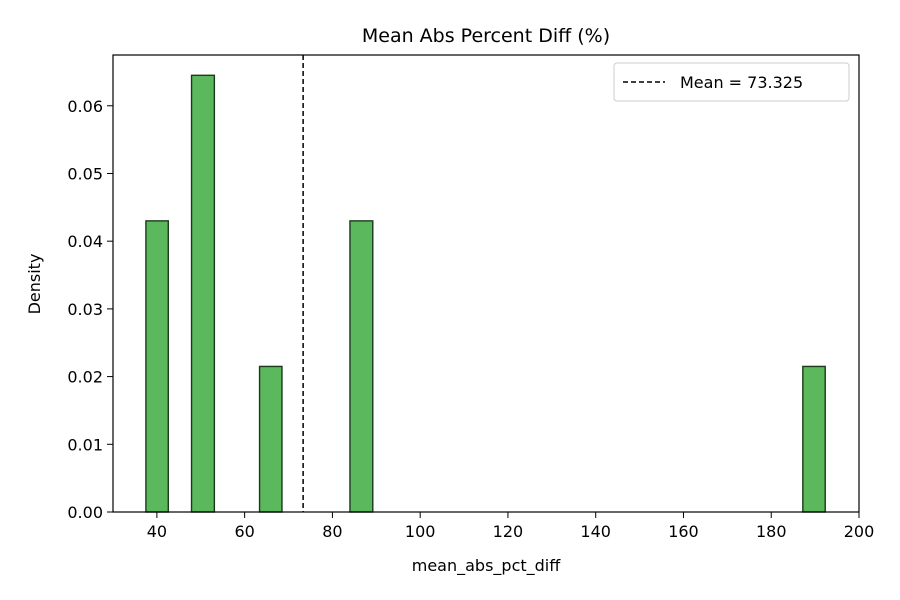 This screenshot has width=900, height=600. I want to click on y-tick-label-2: 0.02, so click(85, 377).